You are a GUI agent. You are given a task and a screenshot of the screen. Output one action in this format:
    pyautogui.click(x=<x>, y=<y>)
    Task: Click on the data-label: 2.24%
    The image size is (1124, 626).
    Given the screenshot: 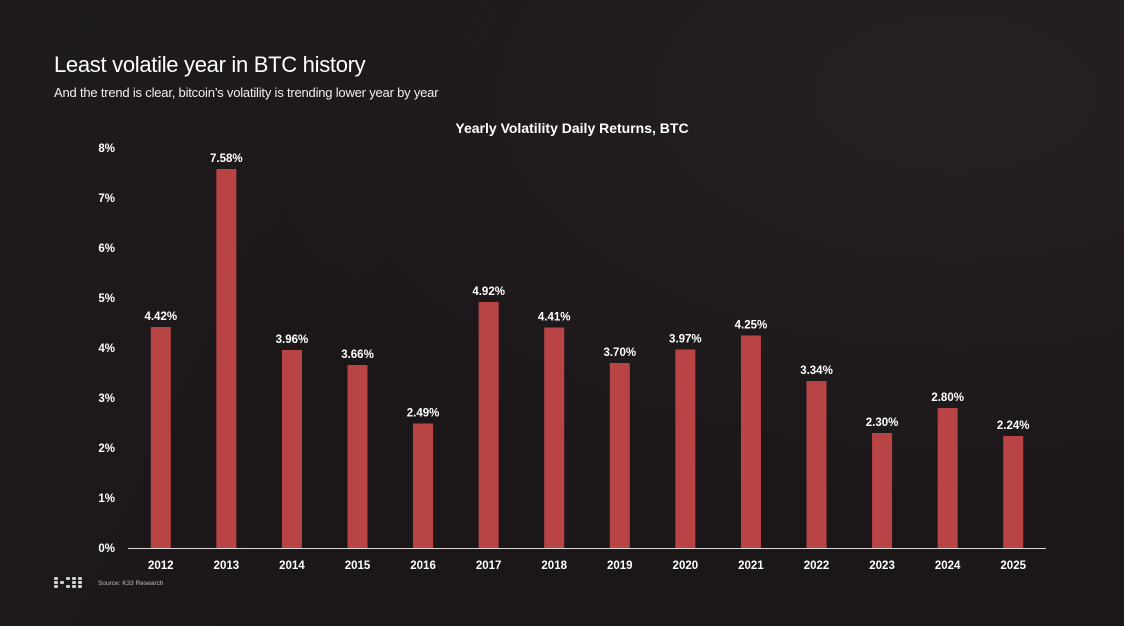 What is the action you would take?
    pyautogui.click(x=1013, y=426)
    